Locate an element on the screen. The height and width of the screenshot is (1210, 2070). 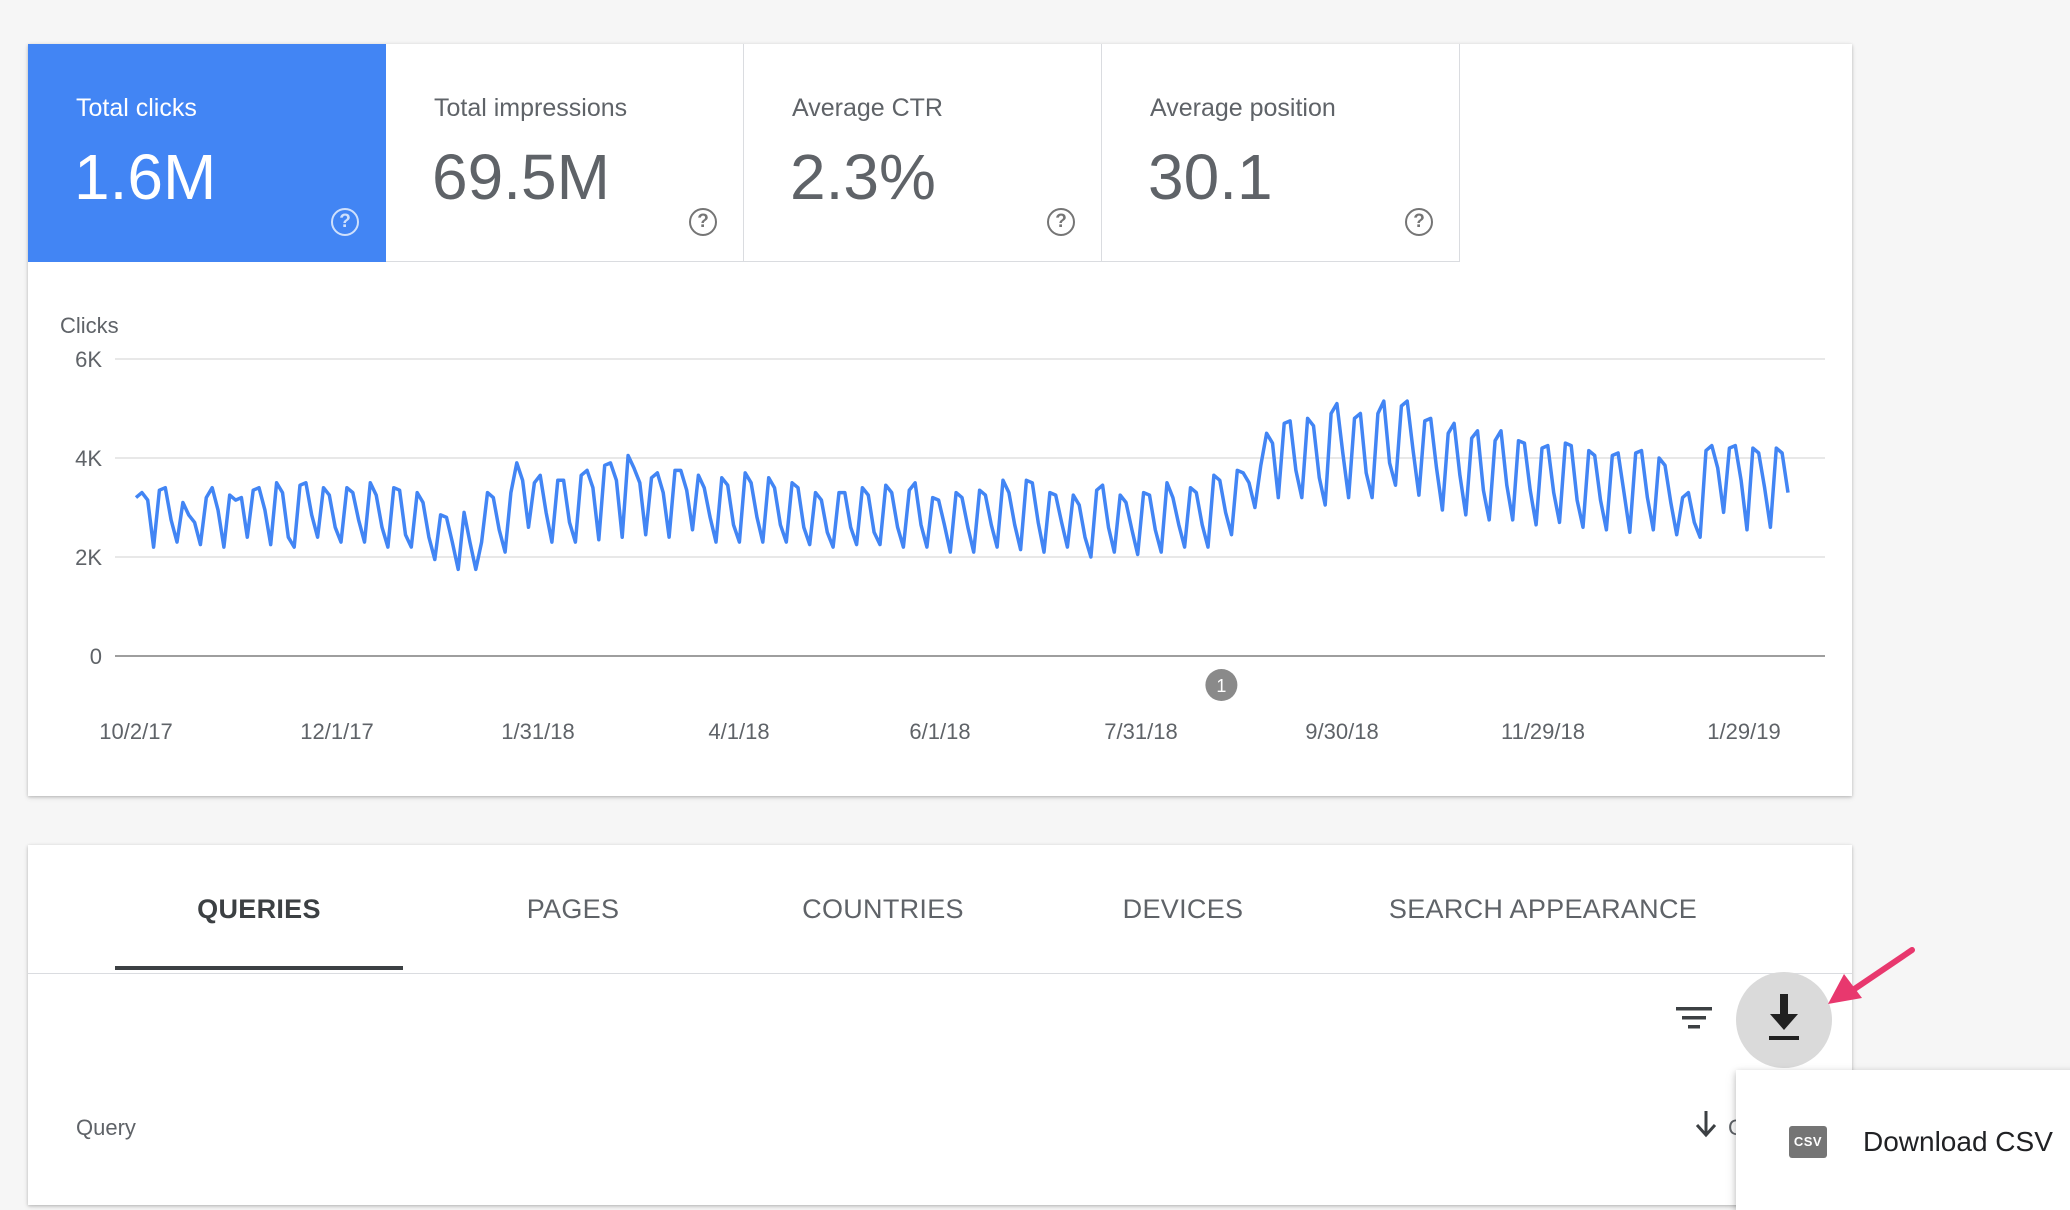
metric-card-average-ctr: Average CTR 2.3% ? is located at coordinates (923, 153).